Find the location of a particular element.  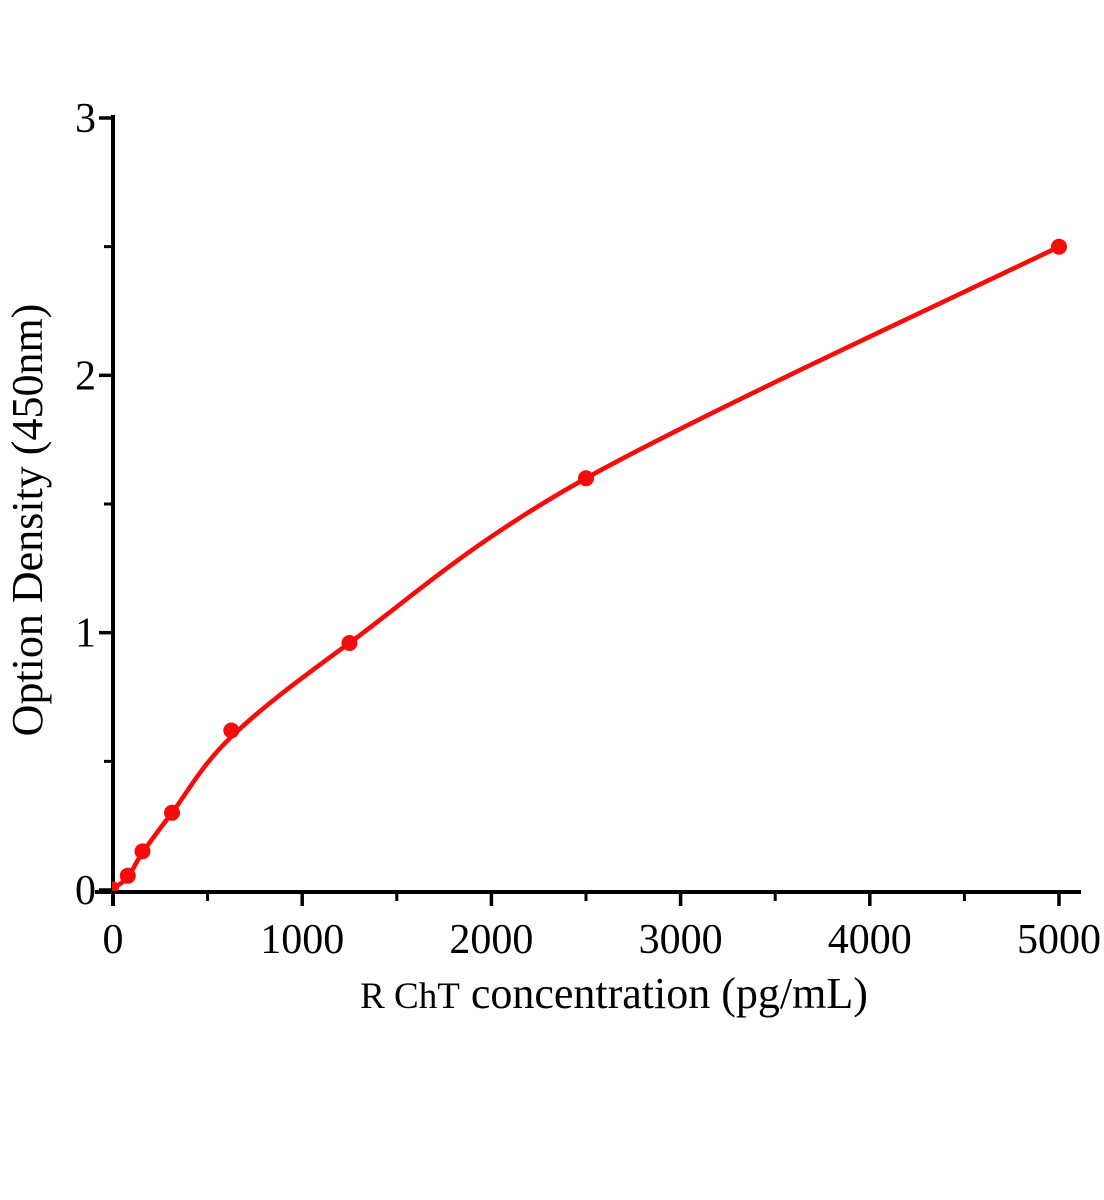

x-tick-label: 5000 is located at coordinates (1059, 940).